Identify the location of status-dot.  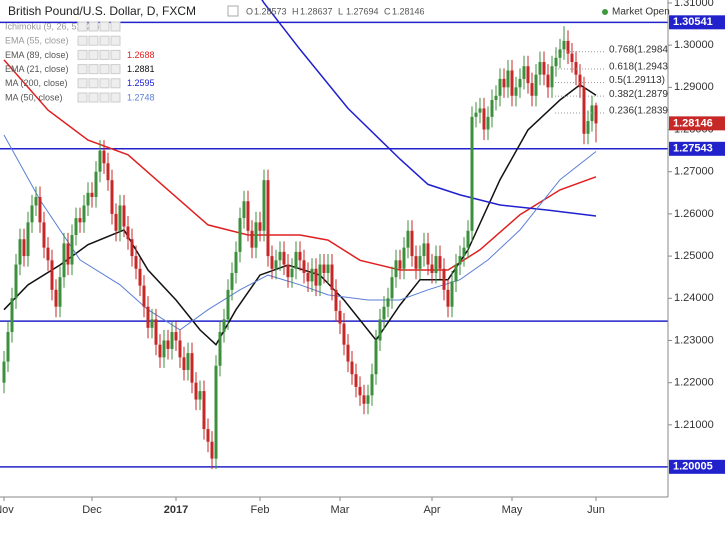
(605, 12).